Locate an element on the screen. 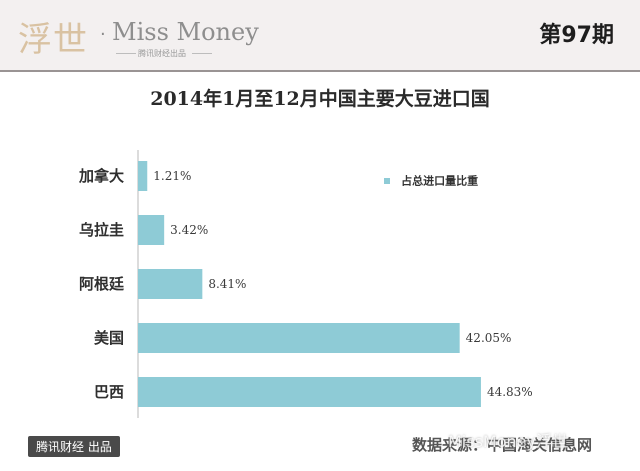  data-source-note: 数据来源：中国海关信息网 is located at coordinates (502, 445).